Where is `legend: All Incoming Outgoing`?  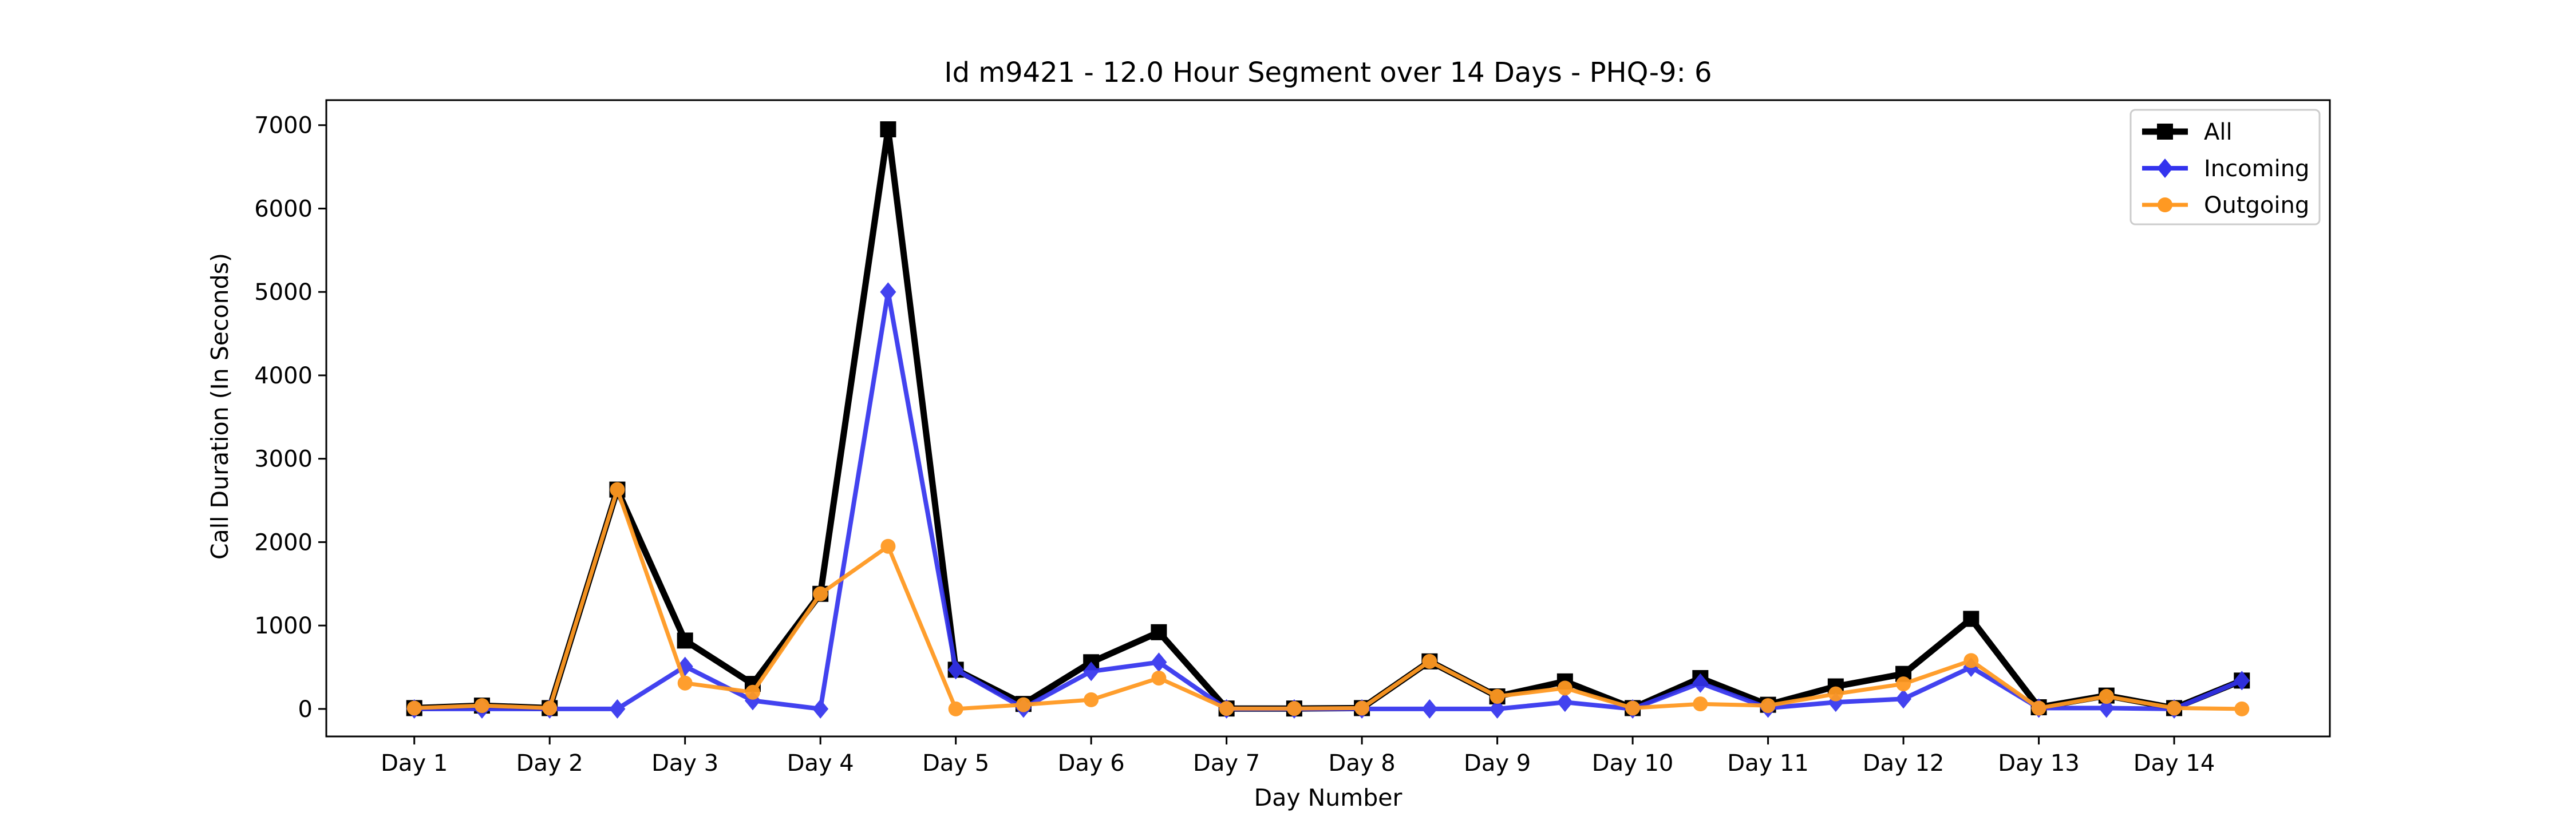
legend: All Incoming Outgoing is located at coordinates (2225, 167).